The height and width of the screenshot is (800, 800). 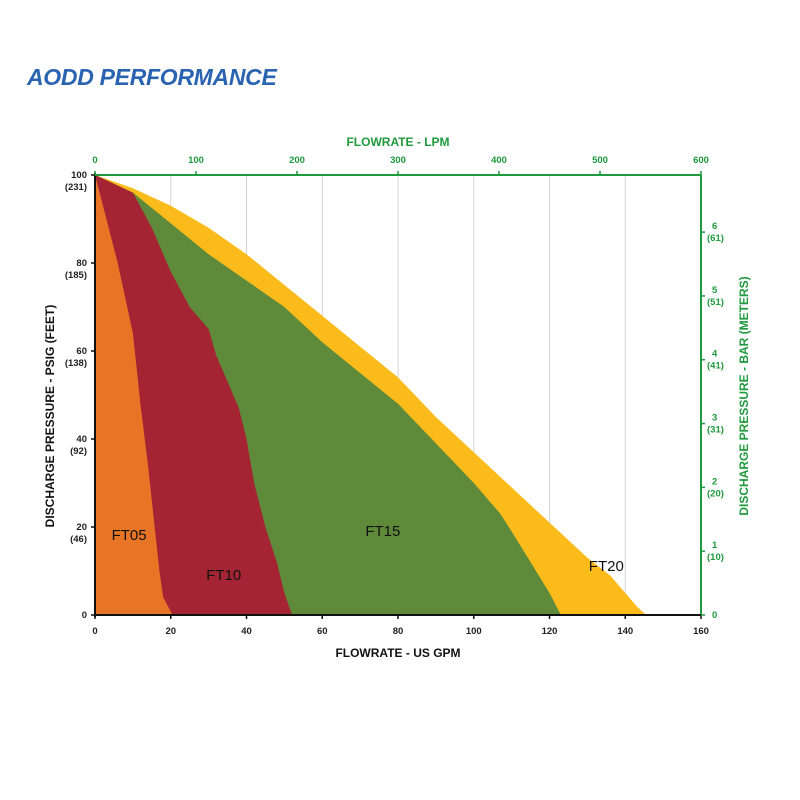 I want to click on right-y-tick-label: 0, so click(x=714, y=615).